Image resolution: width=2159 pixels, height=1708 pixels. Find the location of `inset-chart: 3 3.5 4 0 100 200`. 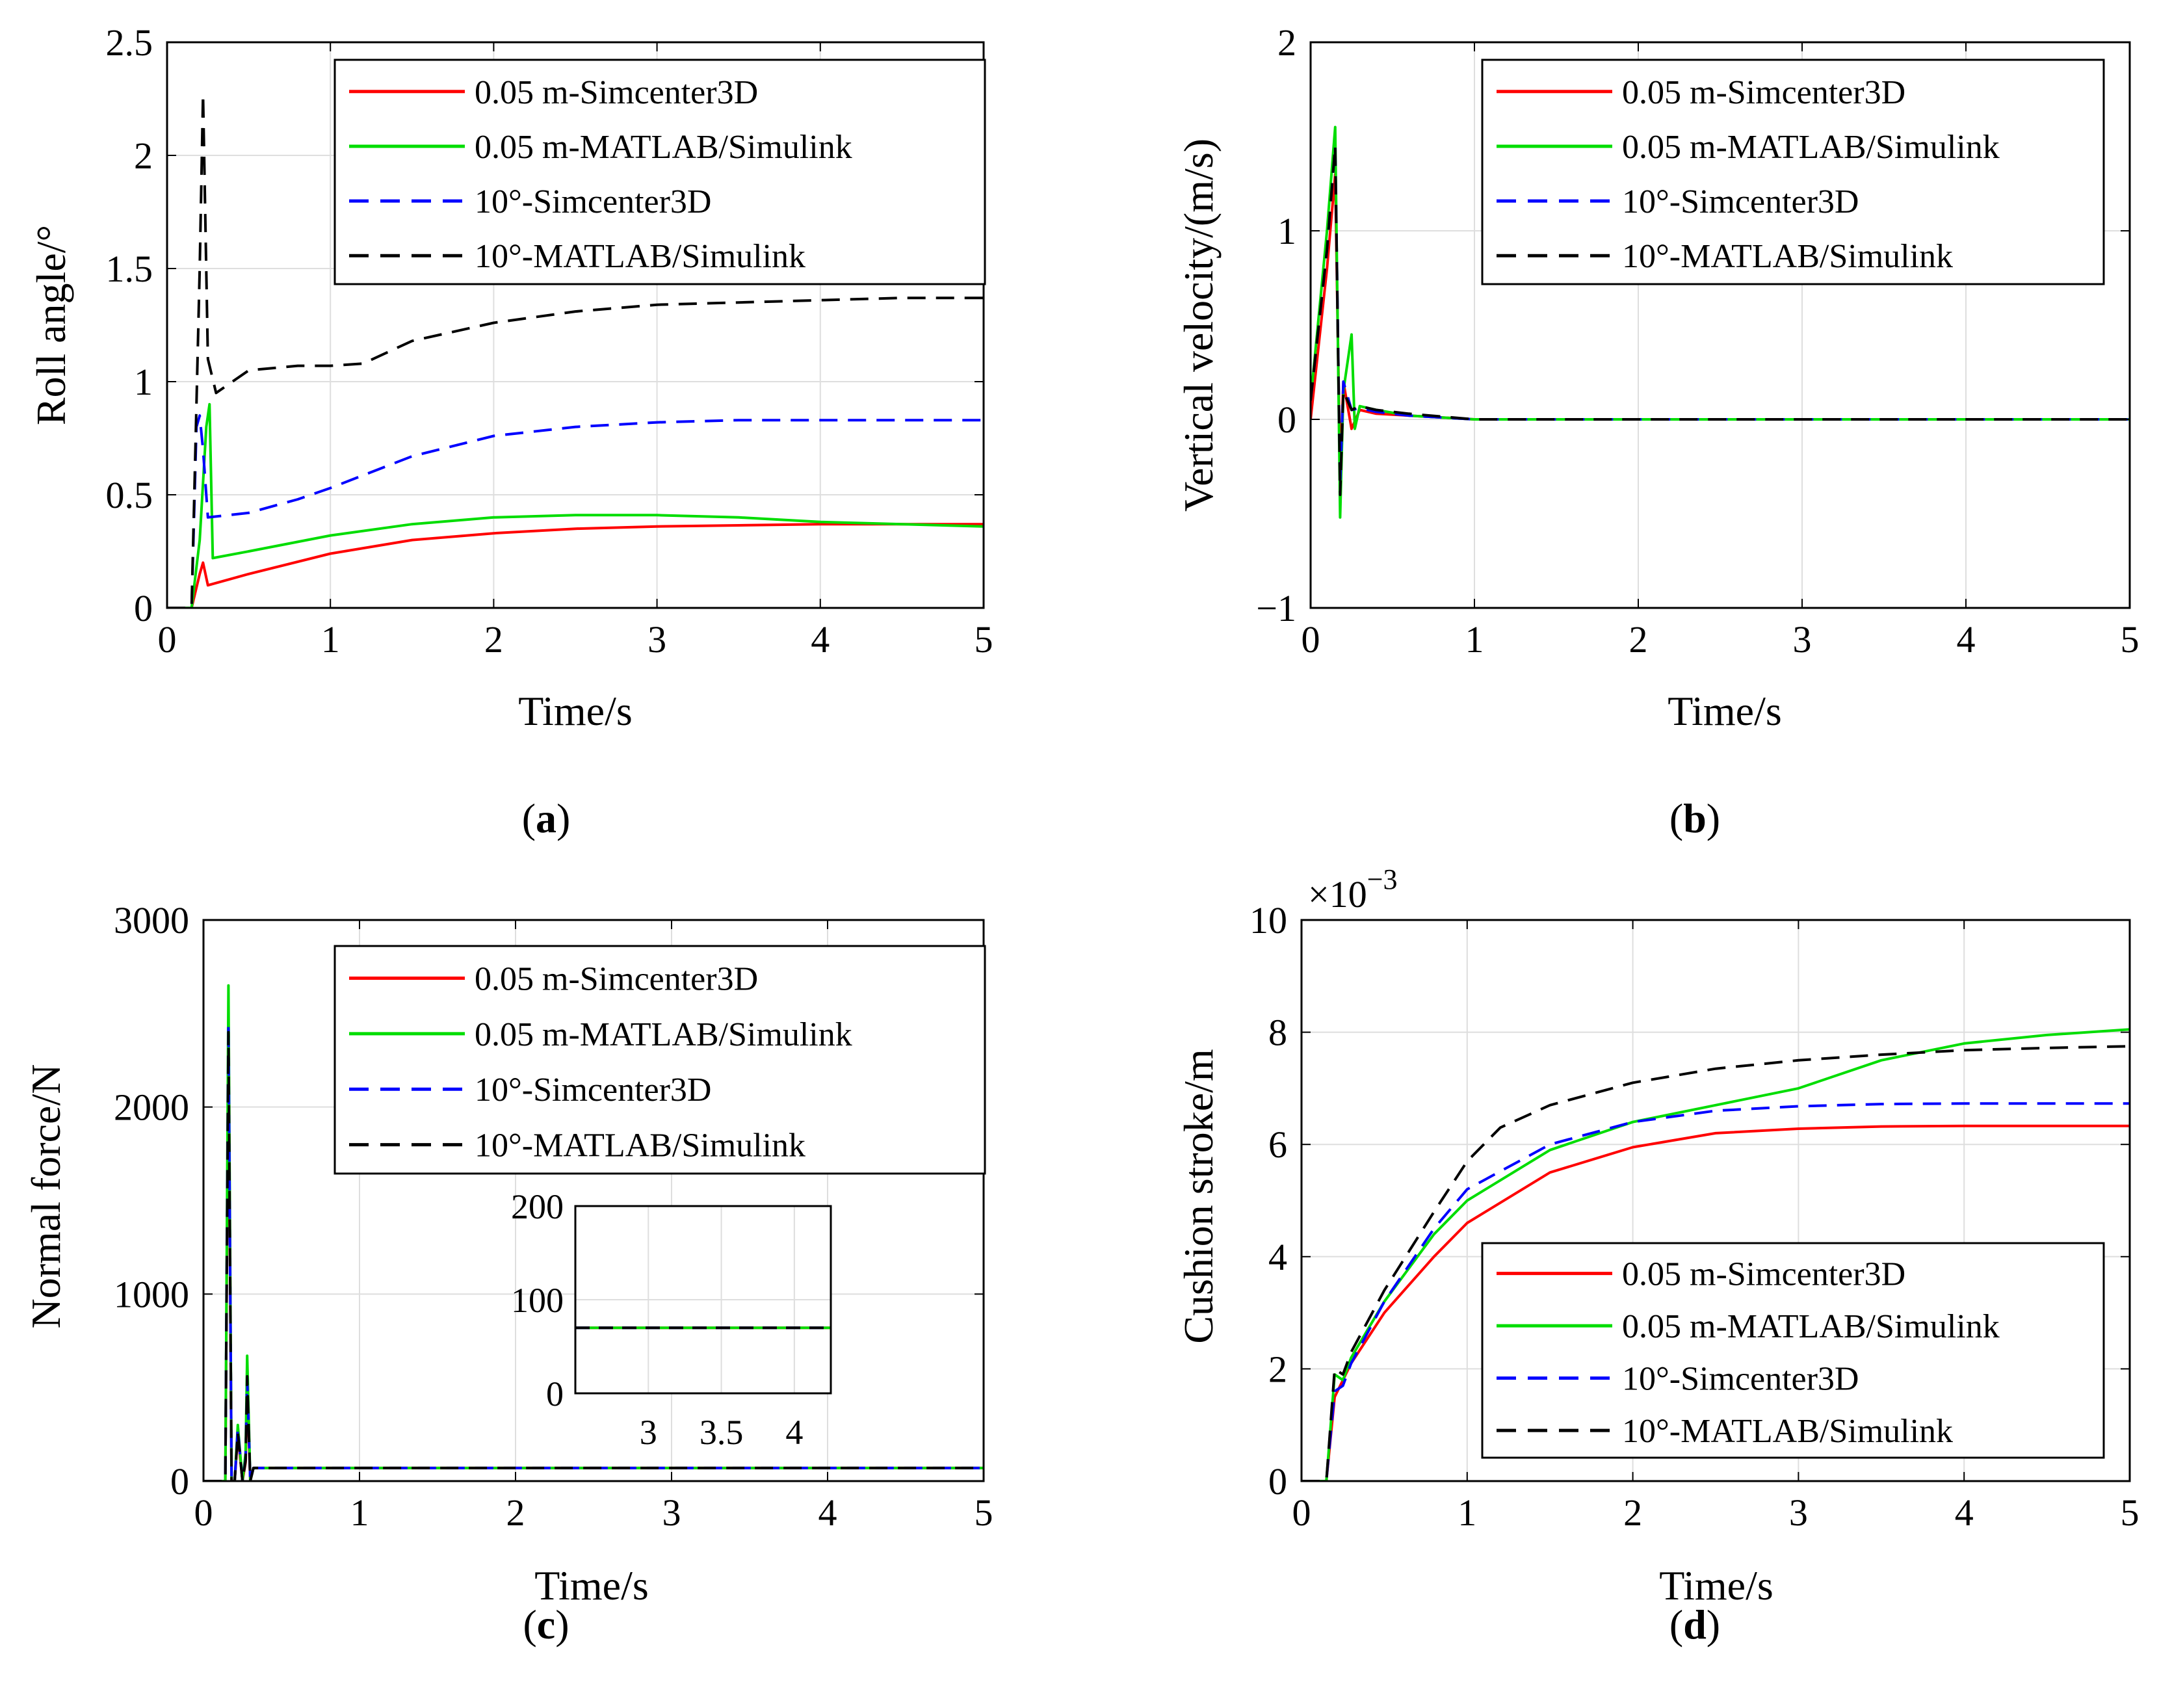

inset-chart: 3 3.5 4 0 100 200 is located at coordinates (672, 1319).